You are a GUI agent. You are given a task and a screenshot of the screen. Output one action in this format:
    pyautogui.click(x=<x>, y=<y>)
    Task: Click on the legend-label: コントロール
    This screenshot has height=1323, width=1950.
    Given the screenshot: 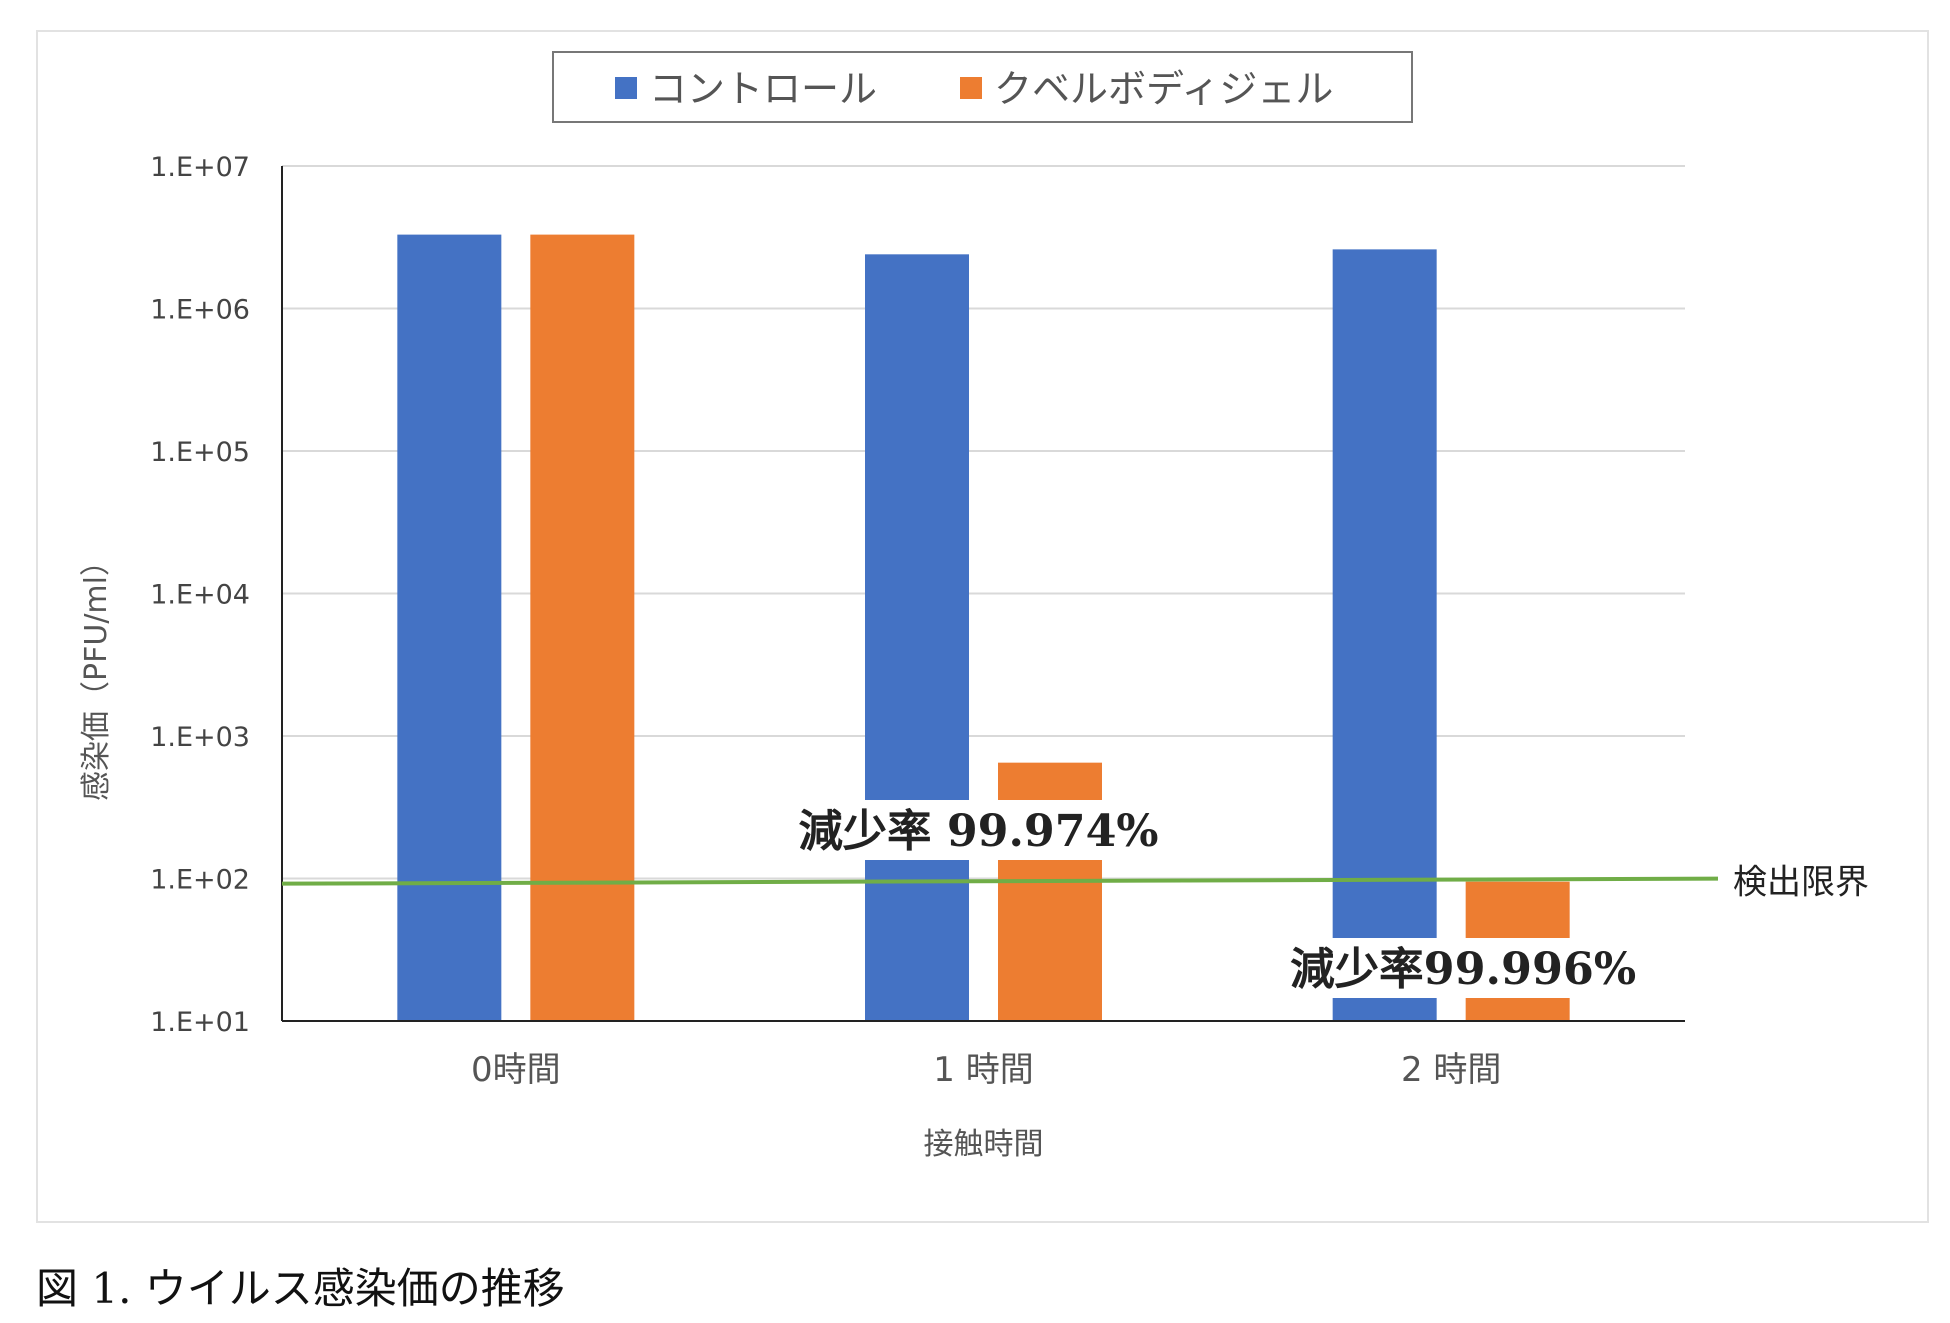 What is the action you would take?
    pyautogui.click(x=763, y=89)
    